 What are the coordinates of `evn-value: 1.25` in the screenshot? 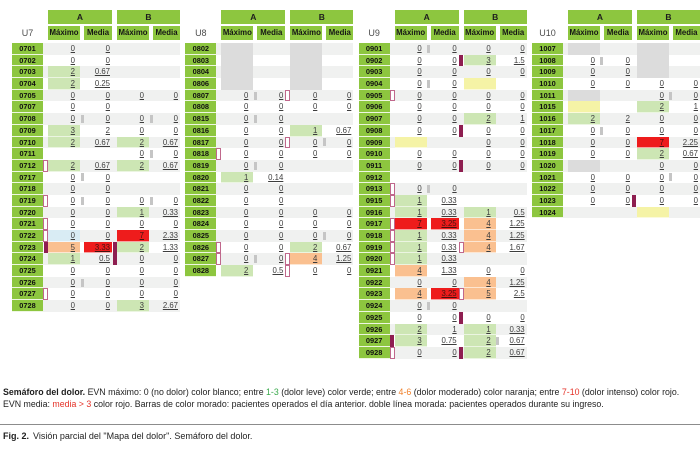 It's located at (517, 235).